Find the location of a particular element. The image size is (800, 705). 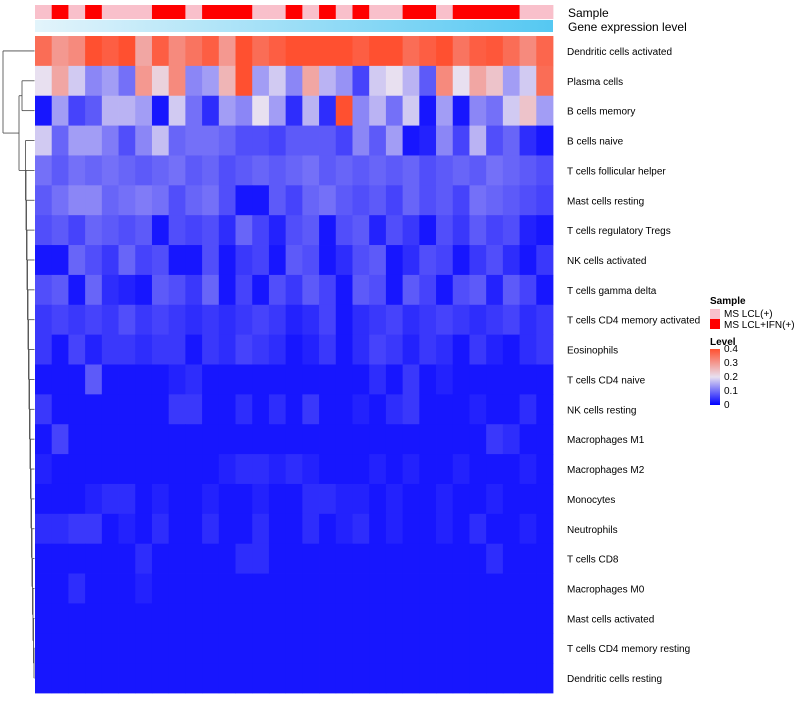

legend-level-tick: 0.1 is located at coordinates (731, 391).